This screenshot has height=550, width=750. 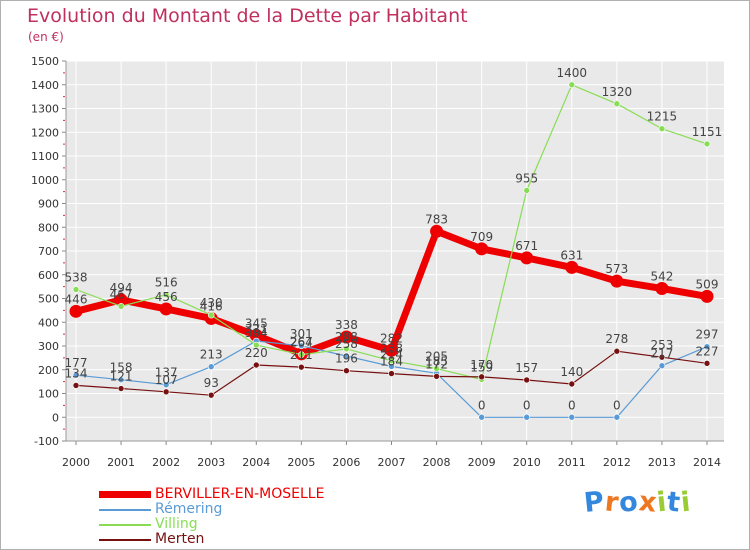 What do you see at coordinates (392, 462) in the screenshot?
I see `x-tick-label: 2007` at bounding box center [392, 462].